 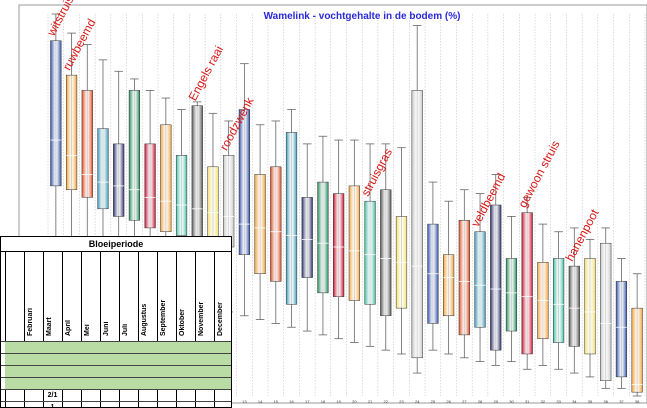 I want to click on x-tick-label: 22, so click(x=386, y=401).